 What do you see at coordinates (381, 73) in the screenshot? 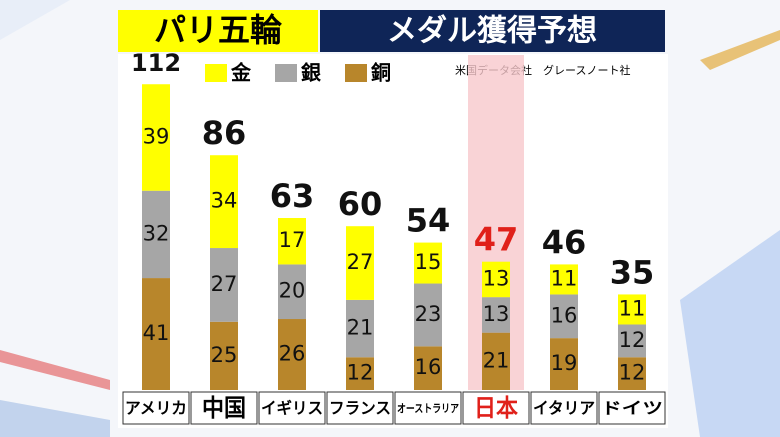
I see `legend-label: 銅` at bounding box center [381, 73].